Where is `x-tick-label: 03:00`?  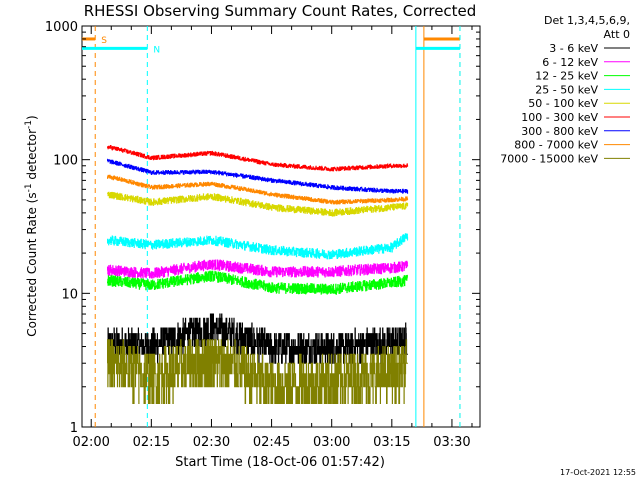
x-tick-label: 03:00 is located at coordinates (331, 442).